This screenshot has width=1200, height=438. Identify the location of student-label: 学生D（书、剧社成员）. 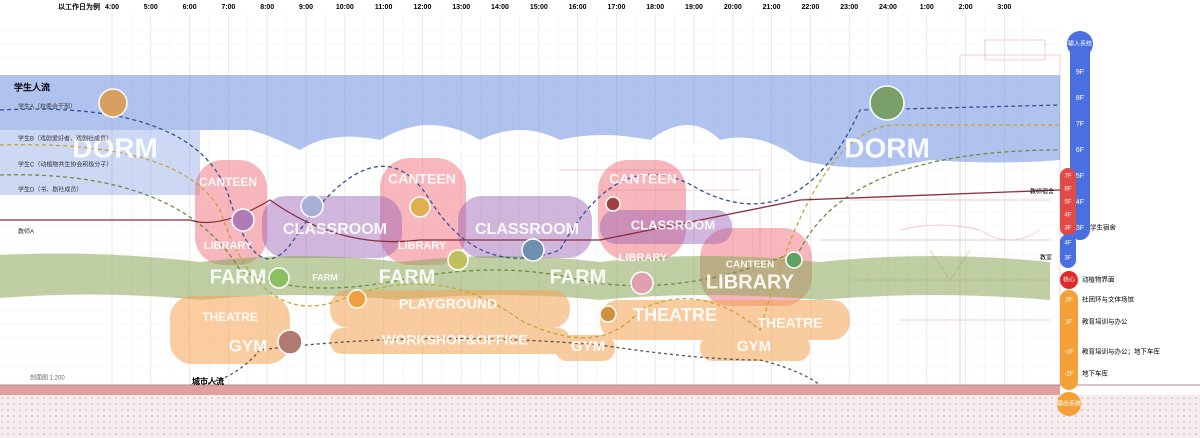
(50, 190).